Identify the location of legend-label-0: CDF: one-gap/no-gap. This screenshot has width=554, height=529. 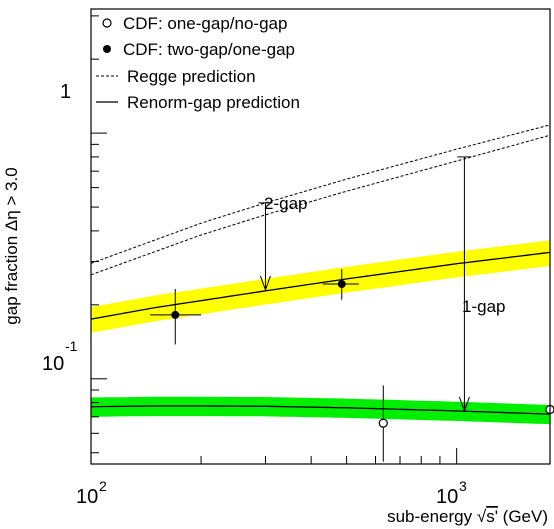
(205, 23).